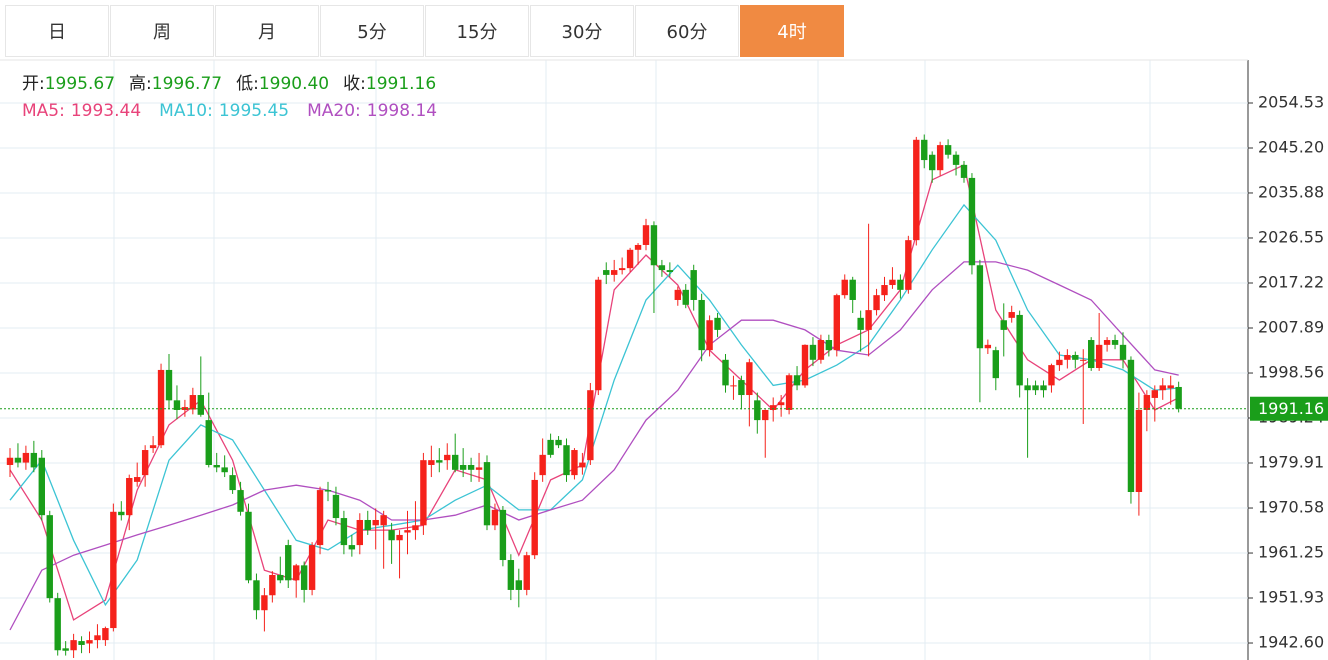 Image resolution: width=1328 pixels, height=660 pixels. What do you see at coordinates (354, 84) in the screenshot?
I see `ohlc-label: 收:` at bounding box center [354, 84].